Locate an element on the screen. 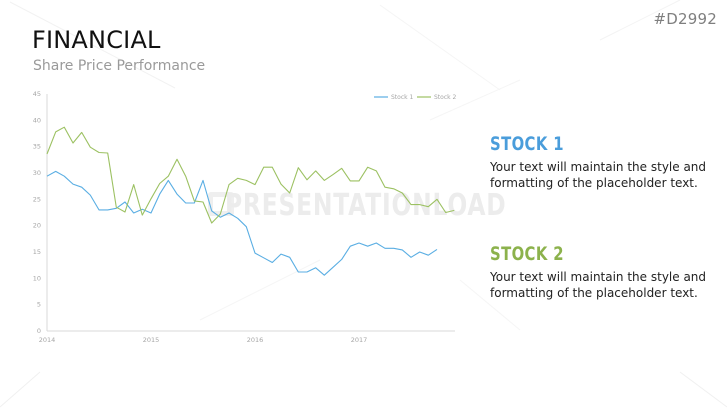 The image size is (727, 409). x-axis: 2014 2015 2016 2017 is located at coordinates (247, 337).